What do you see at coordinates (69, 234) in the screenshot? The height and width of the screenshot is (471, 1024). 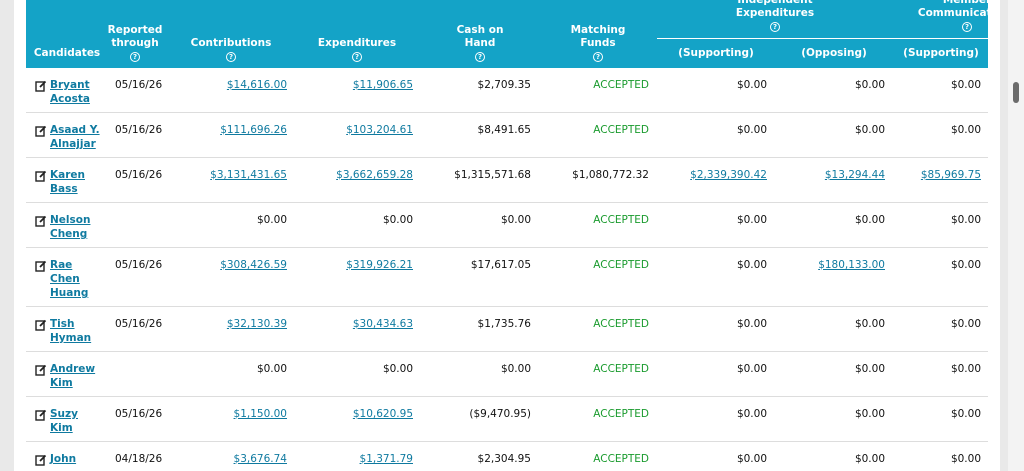 I see `name-line: Cheng` at bounding box center [69, 234].